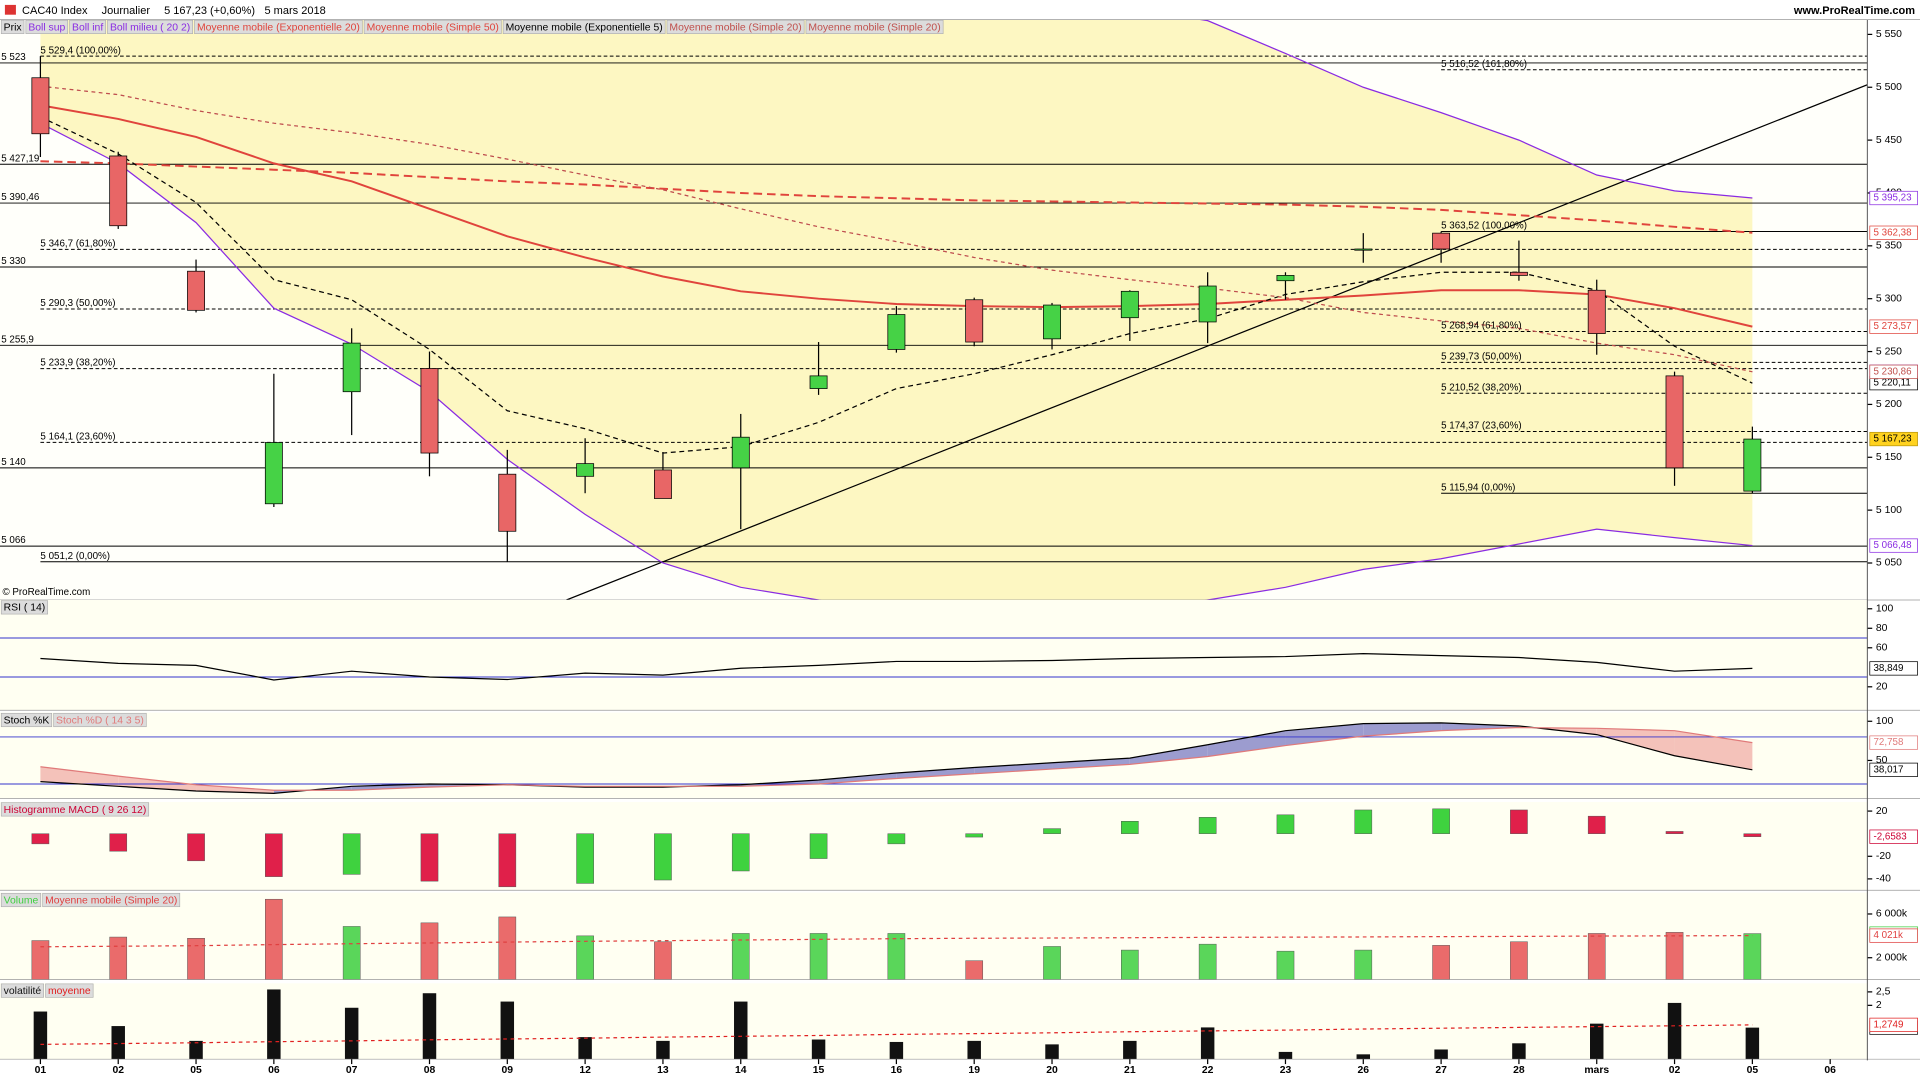  Describe the element at coordinates (274, 1070) in the screenshot. I see `x-tick-label: 06` at that location.